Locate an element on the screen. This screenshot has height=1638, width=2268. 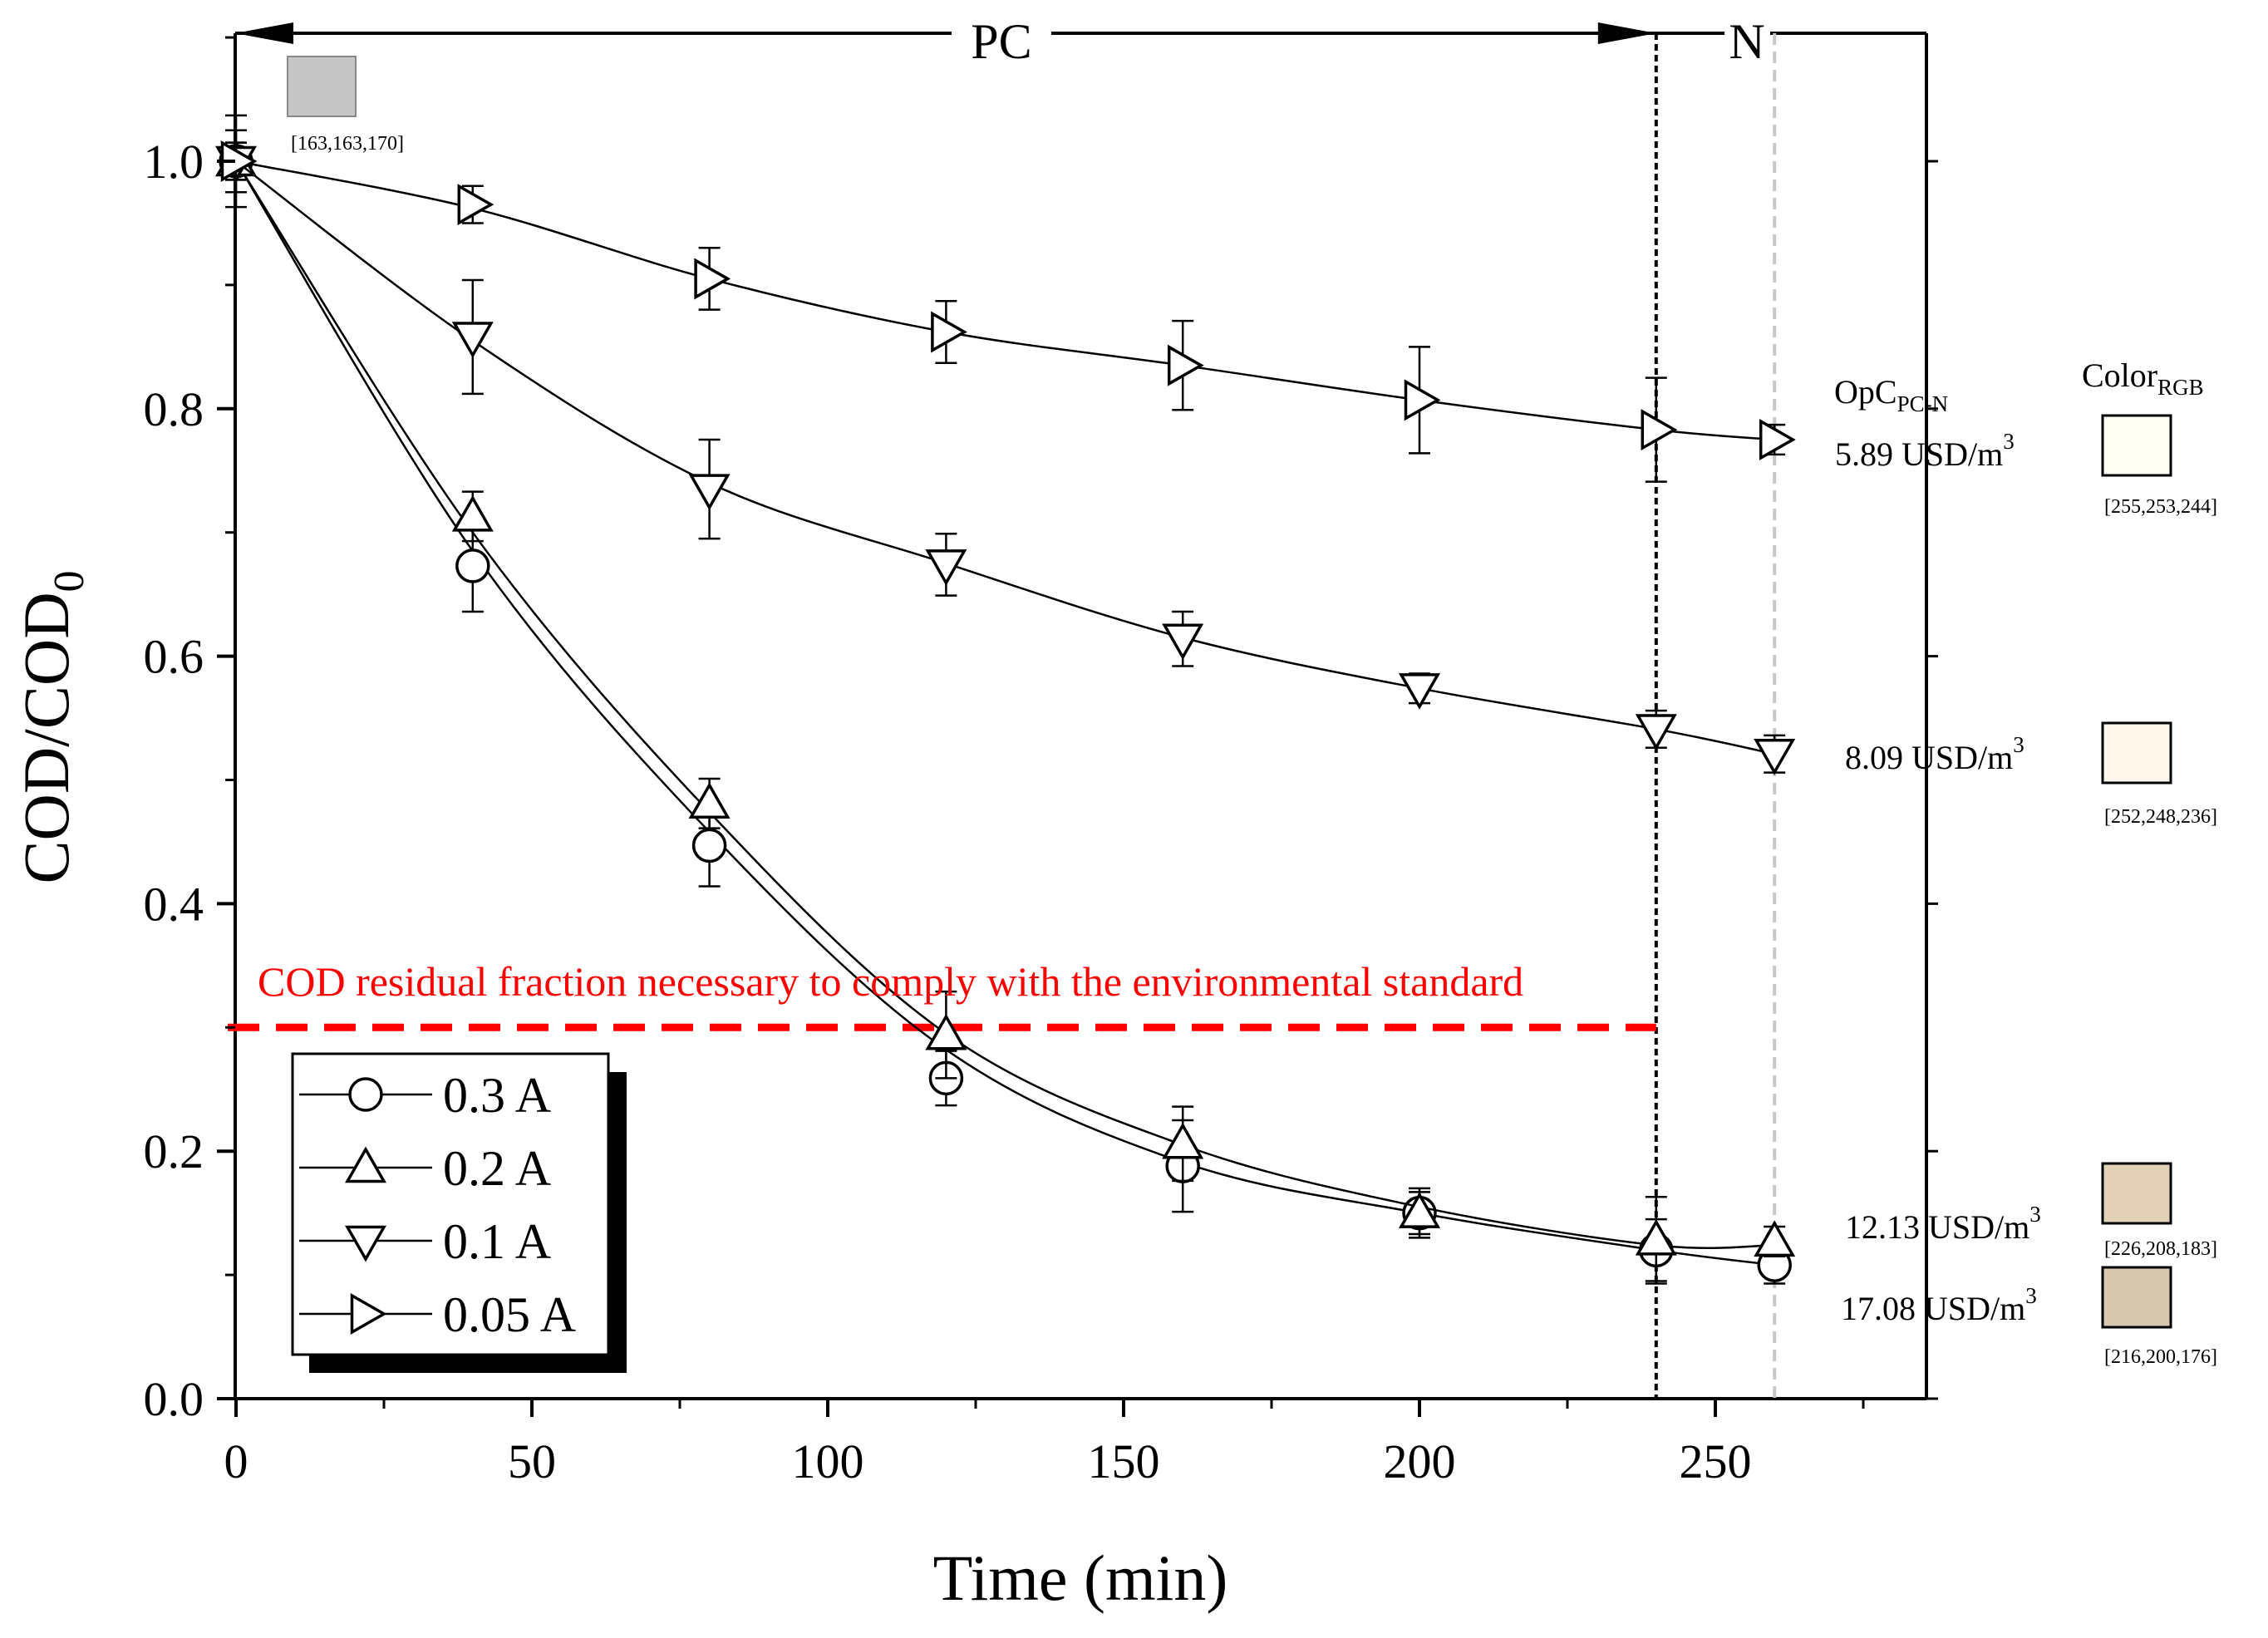
legend-label: 0.1 A is located at coordinates (497, 1241).